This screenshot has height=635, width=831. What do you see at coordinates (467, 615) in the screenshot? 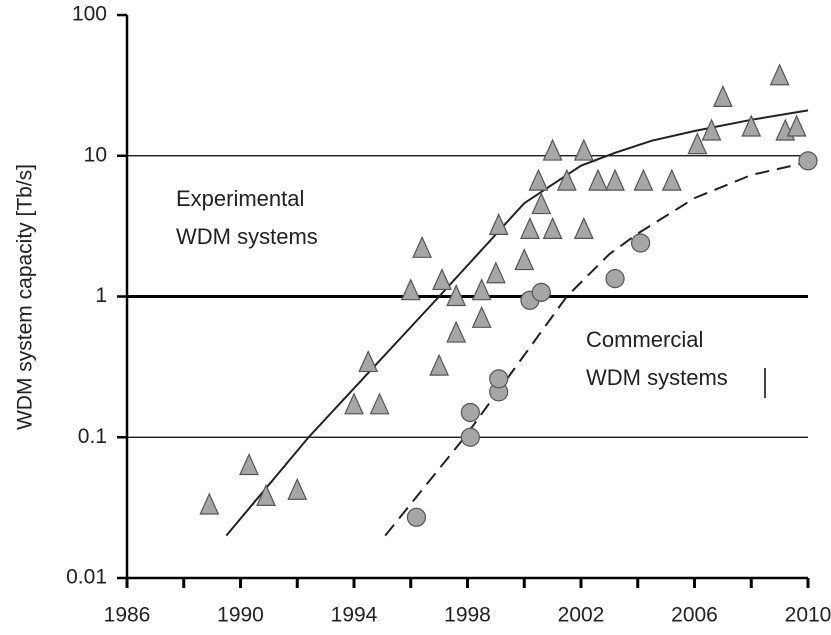
I see `x-tick-label: 1998` at bounding box center [467, 615].